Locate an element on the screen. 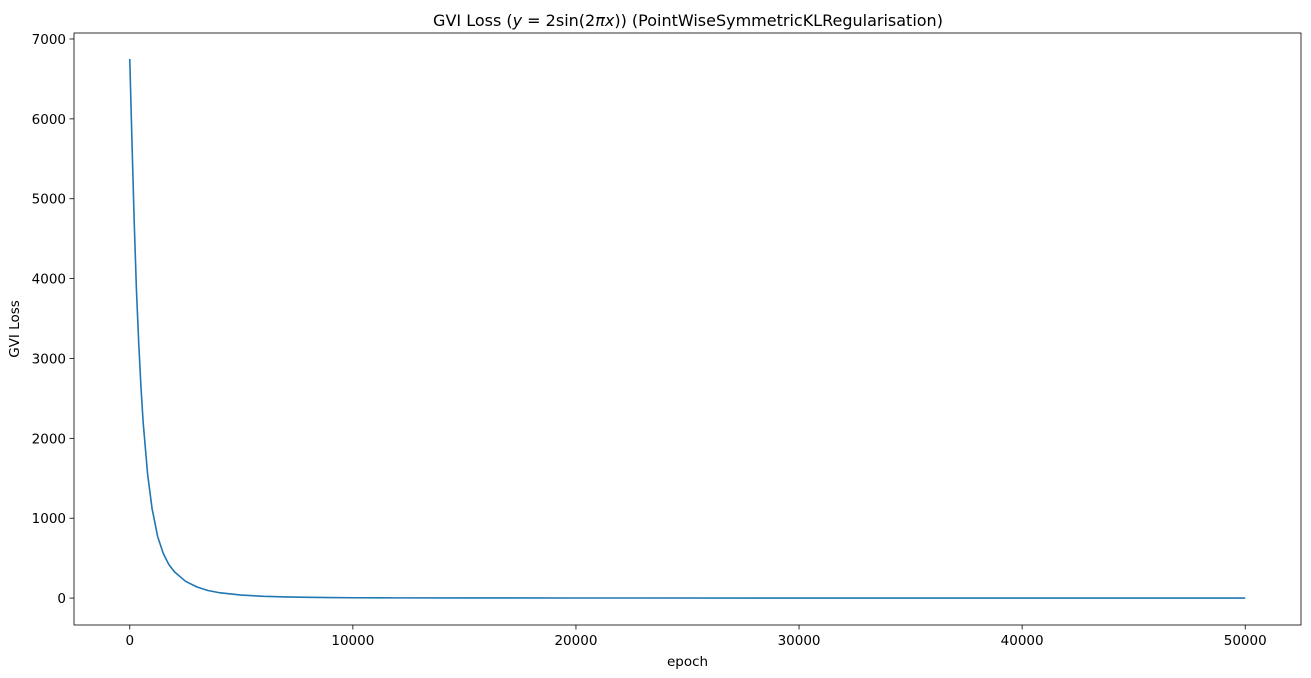 The height and width of the screenshot is (678, 1311). y-tick-label: 0 is located at coordinates (61, 599).